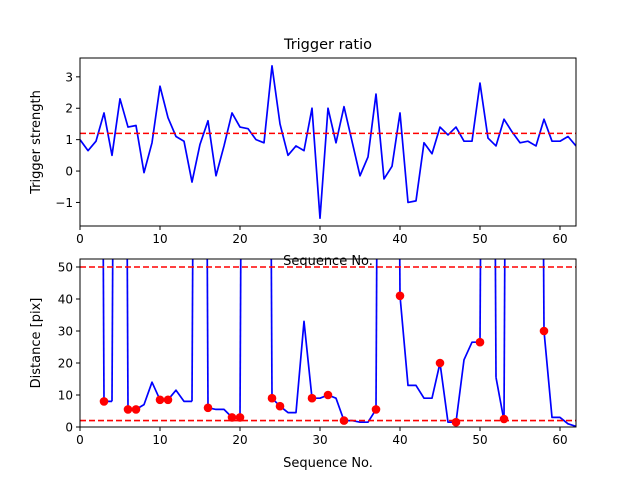 The height and width of the screenshot is (480, 640). What do you see at coordinates (69, 140) in the screenshot?
I see `y-tick-label: 1` at bounding box center [69, 140].